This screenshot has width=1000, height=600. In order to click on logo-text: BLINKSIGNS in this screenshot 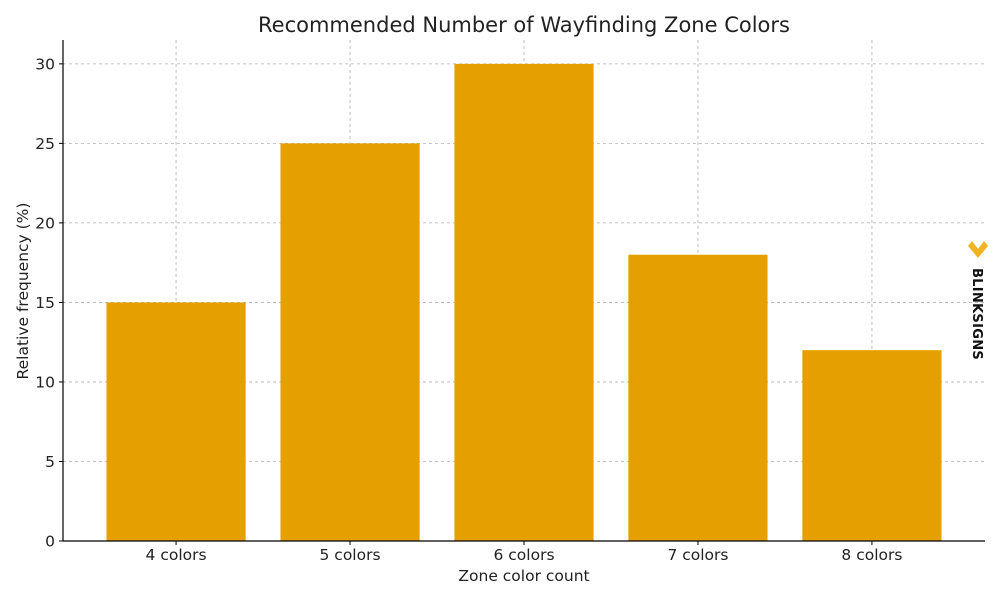, I will do `click(976, 314)`.